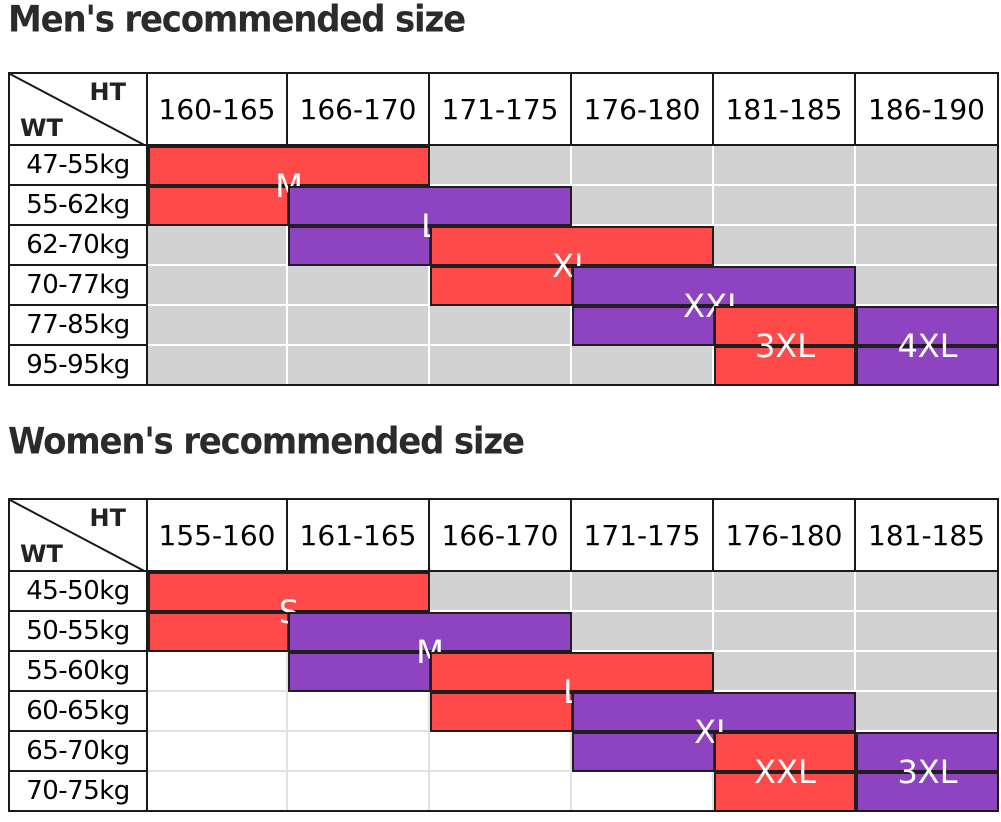 This screenshot has height=822, width=1001. I want to click on weight-label: 62-70kg, so click(78, 245).